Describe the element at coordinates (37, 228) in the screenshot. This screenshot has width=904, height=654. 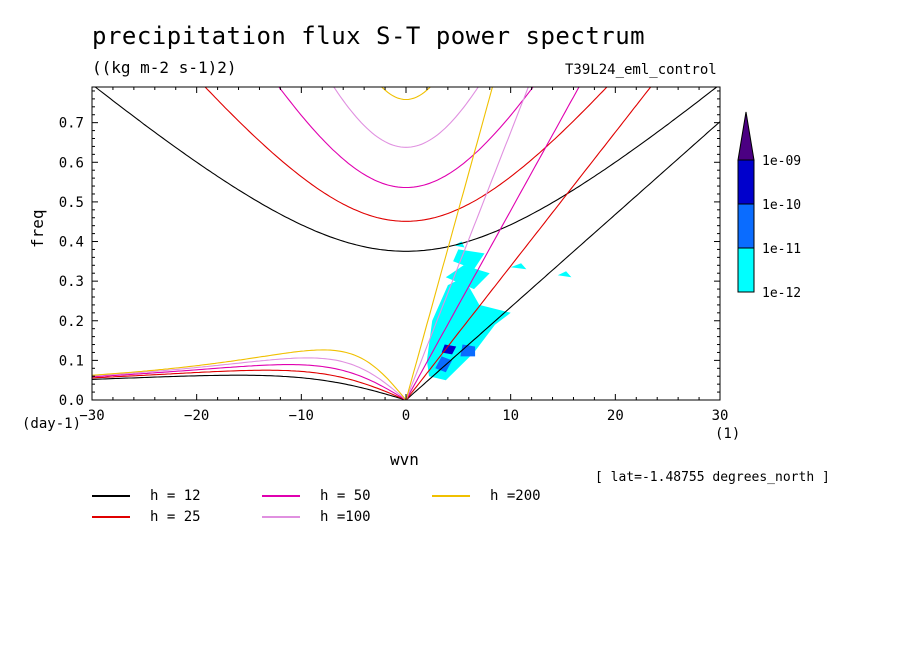
I see `y-axis-label: freq` at that location.